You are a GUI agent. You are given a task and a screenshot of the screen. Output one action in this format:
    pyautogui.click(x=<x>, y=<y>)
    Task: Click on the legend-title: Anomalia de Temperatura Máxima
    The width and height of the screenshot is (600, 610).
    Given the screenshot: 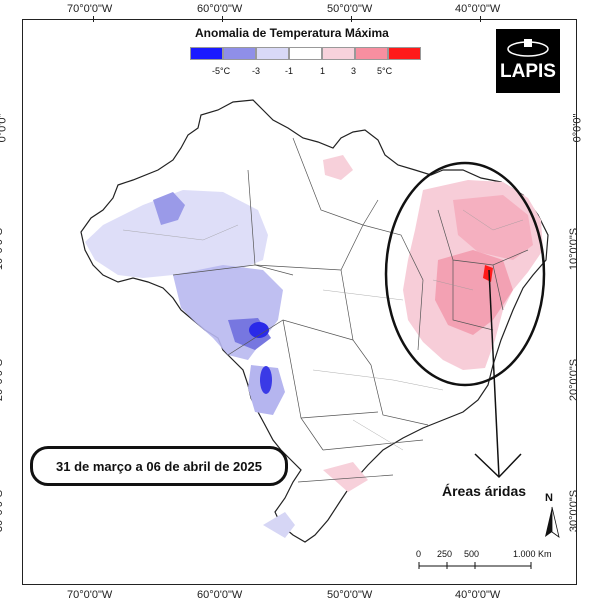 What is the action you would take?
    pyautogui.click(x=292, y=33)
    